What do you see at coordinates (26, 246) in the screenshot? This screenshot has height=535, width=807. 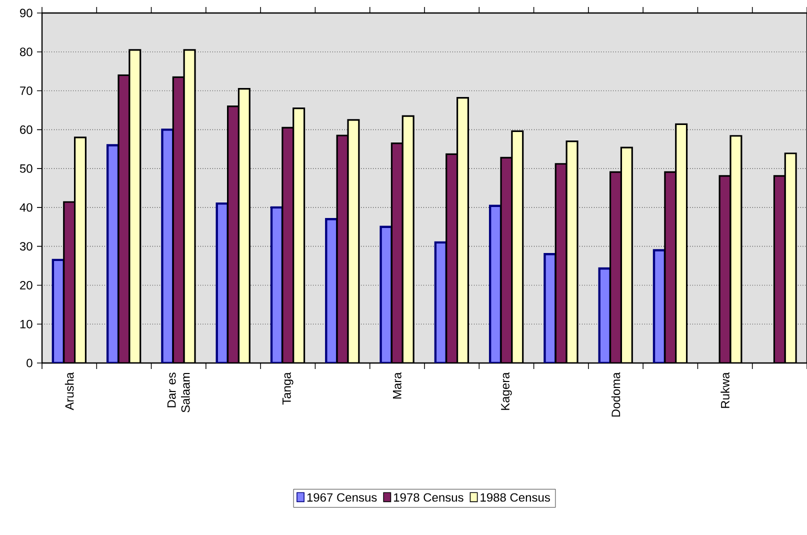 I see `y-tick-label: 30` at bounding box center [26, 246].